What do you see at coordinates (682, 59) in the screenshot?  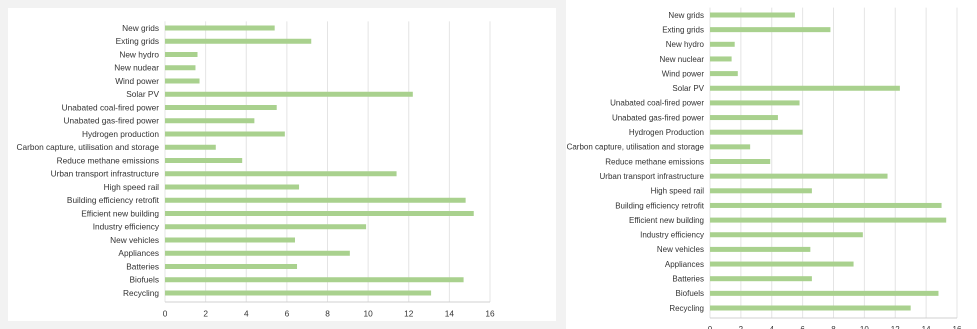 I see `category-label: New nuclear` at bounding box center [682, 59].